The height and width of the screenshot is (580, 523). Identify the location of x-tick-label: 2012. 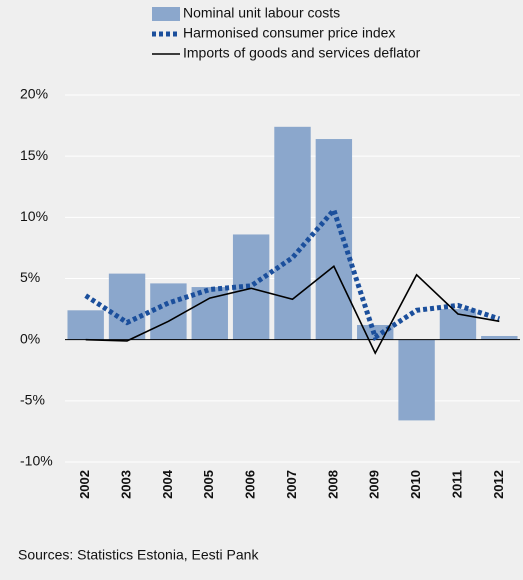
(498, 484).